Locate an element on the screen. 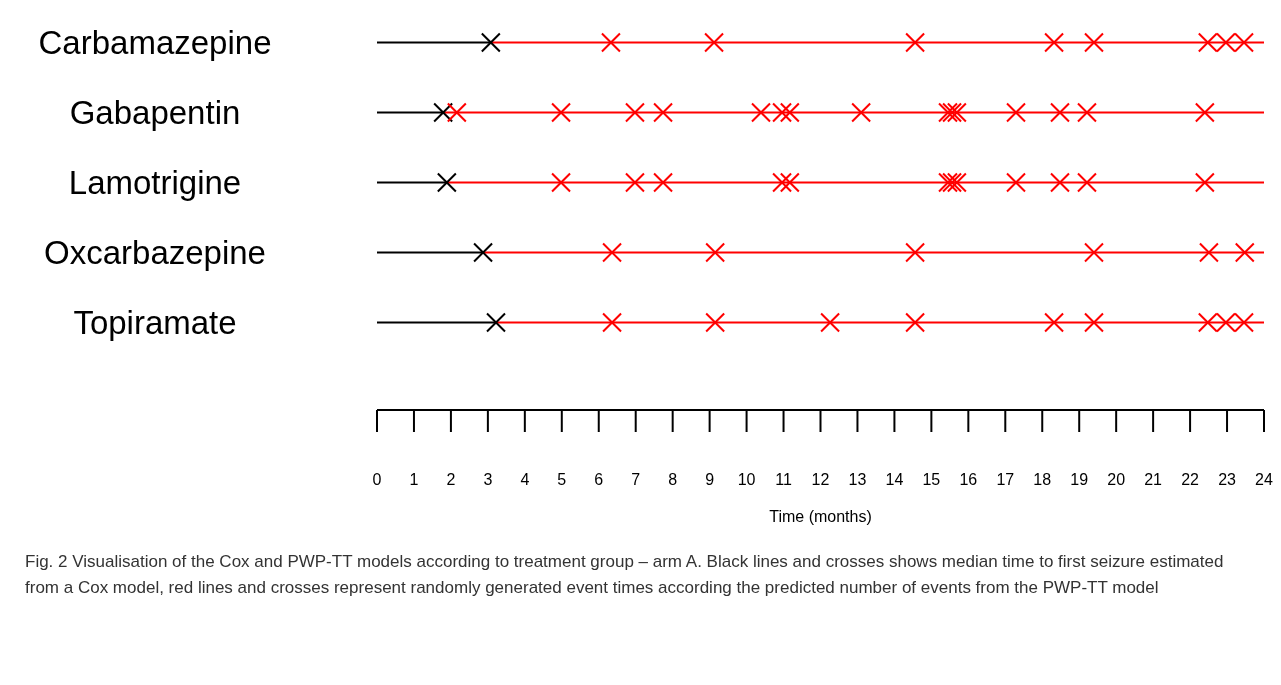 The width and height of the screenshot is (1281, 685). x-tick-label: 23 is located at coordinates (1227, 480).